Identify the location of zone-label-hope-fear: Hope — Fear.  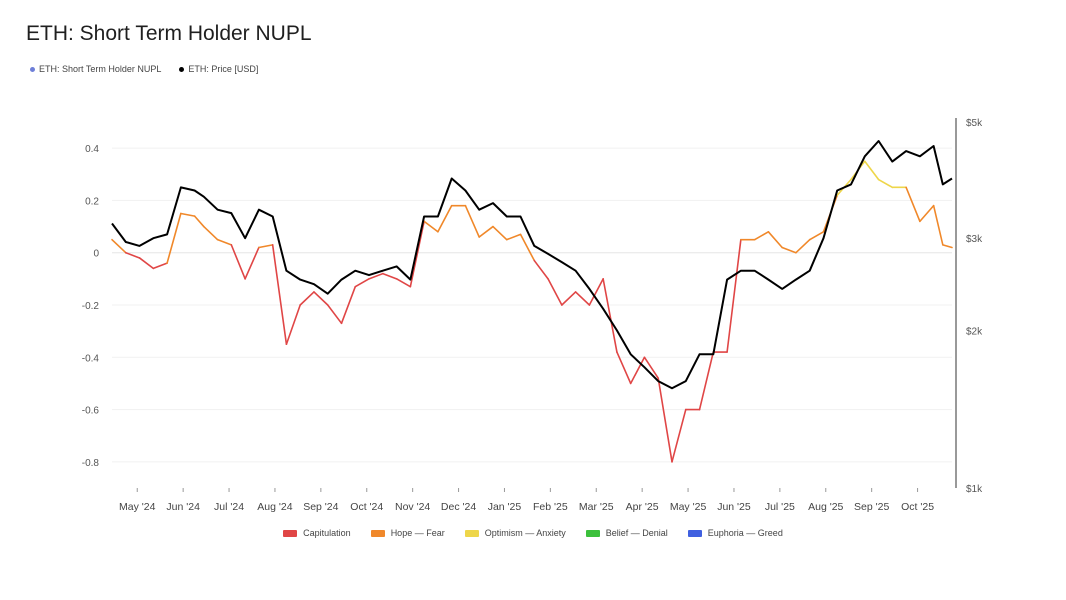
(417, 533).